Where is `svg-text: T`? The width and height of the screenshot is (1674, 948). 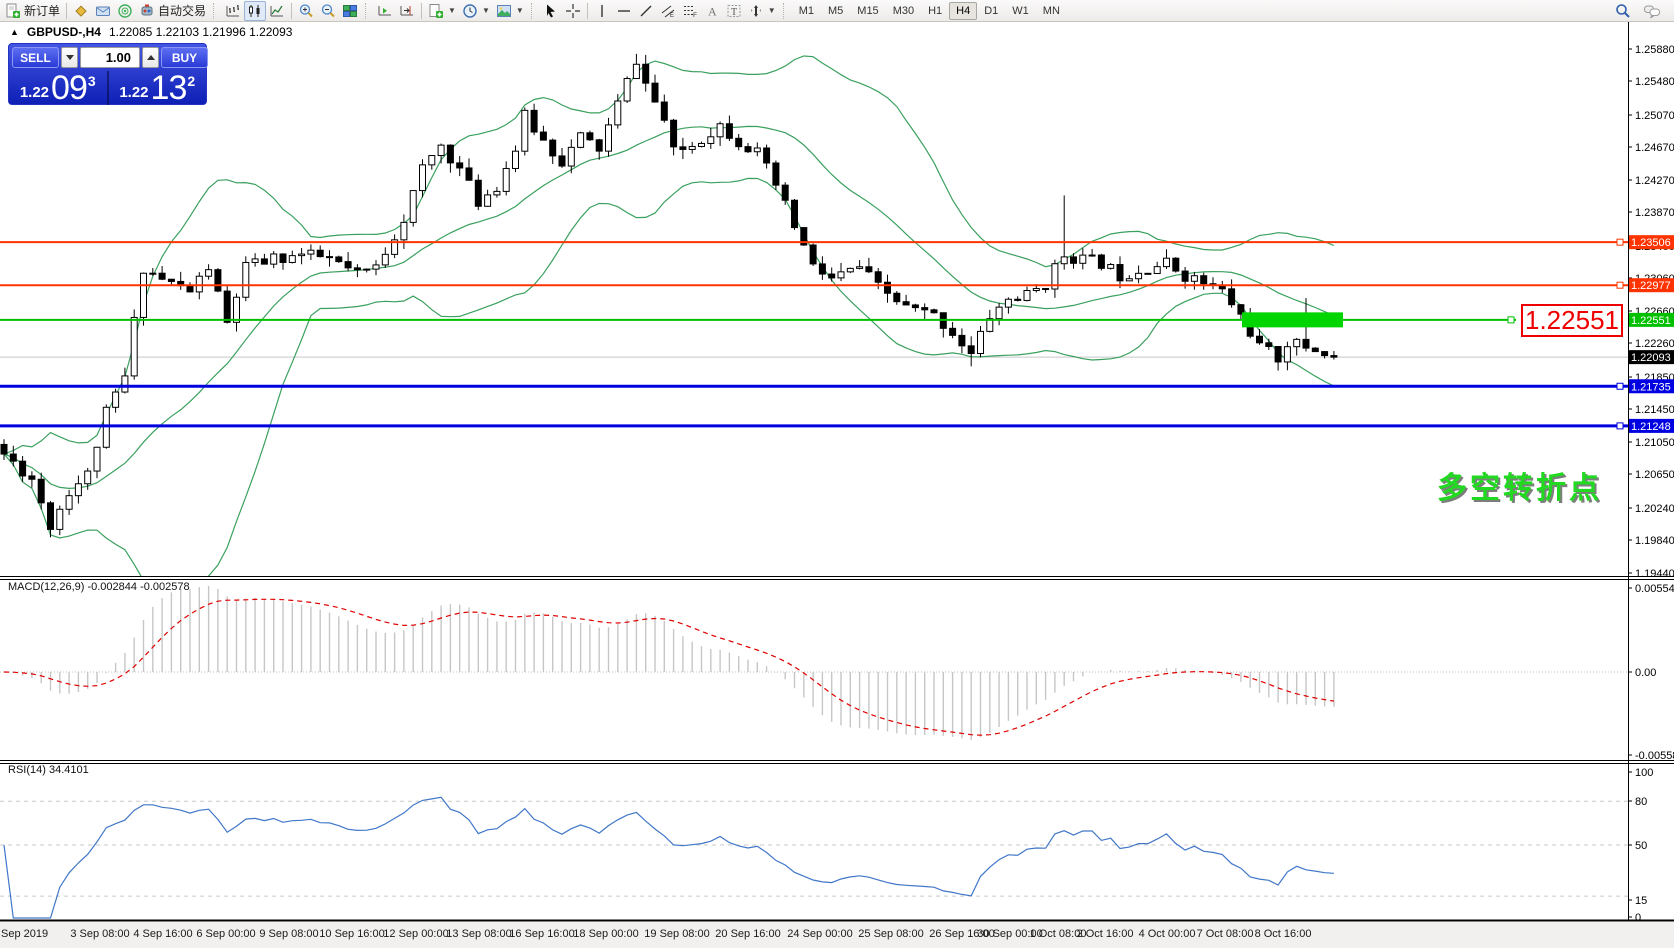
svg-text: T is located at coordinates (734, 12).